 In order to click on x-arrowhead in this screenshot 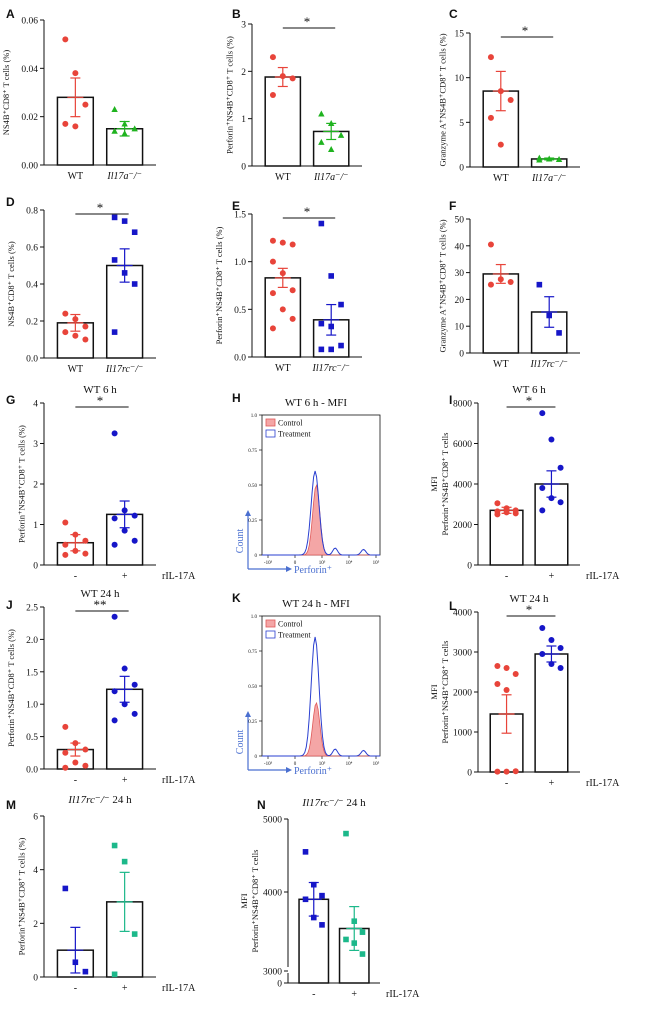, I will do `click(289, 770)`.